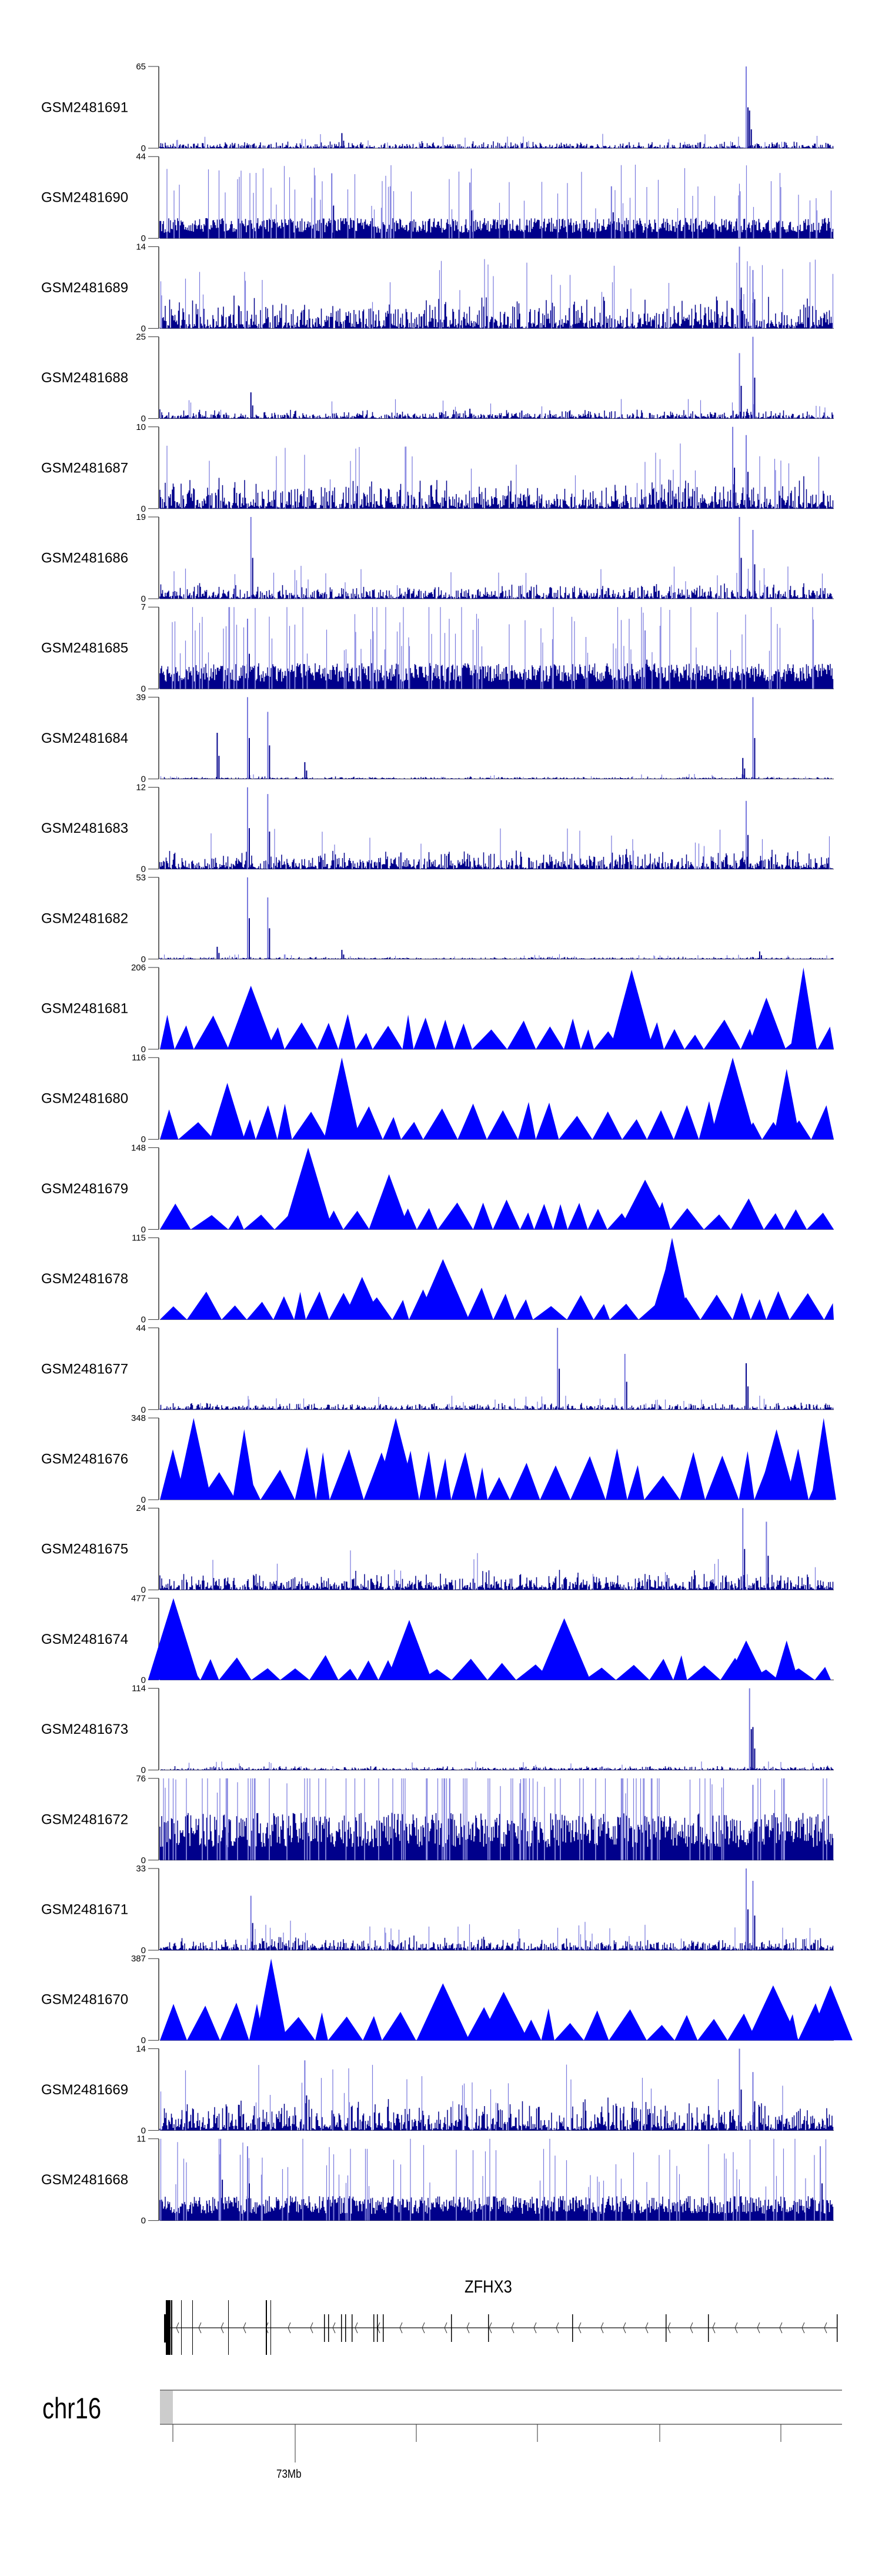 This screenshot has width=882, height=2576. I want to click on track-label: GSM2481681, so click(84, 1009).